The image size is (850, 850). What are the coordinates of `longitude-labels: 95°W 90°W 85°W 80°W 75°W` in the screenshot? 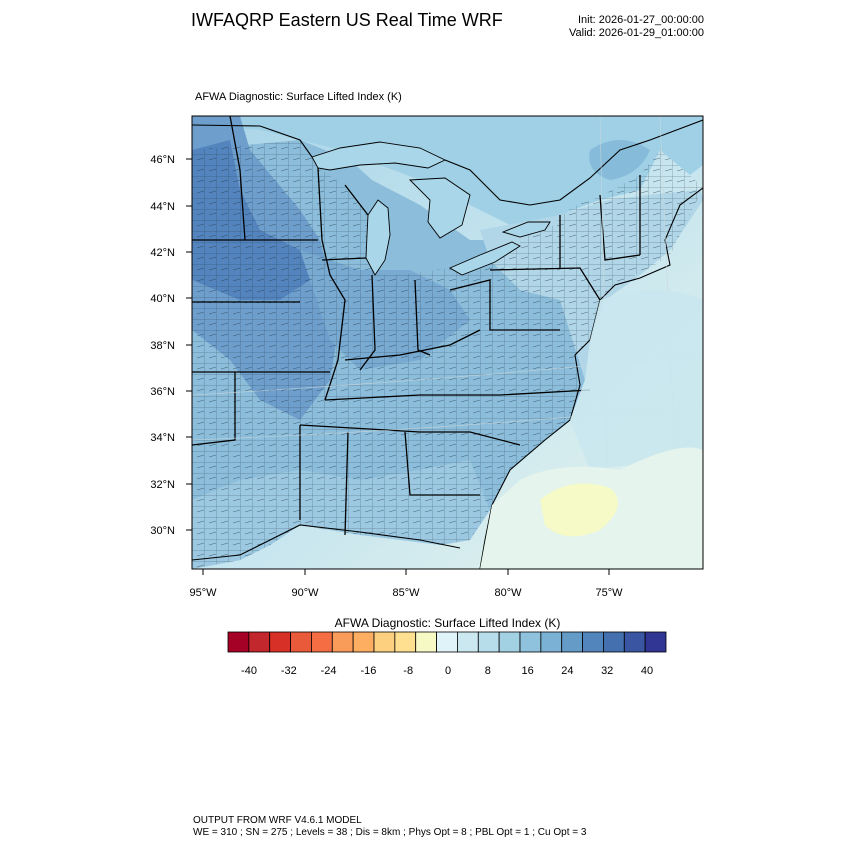 It's located at (406, 593).